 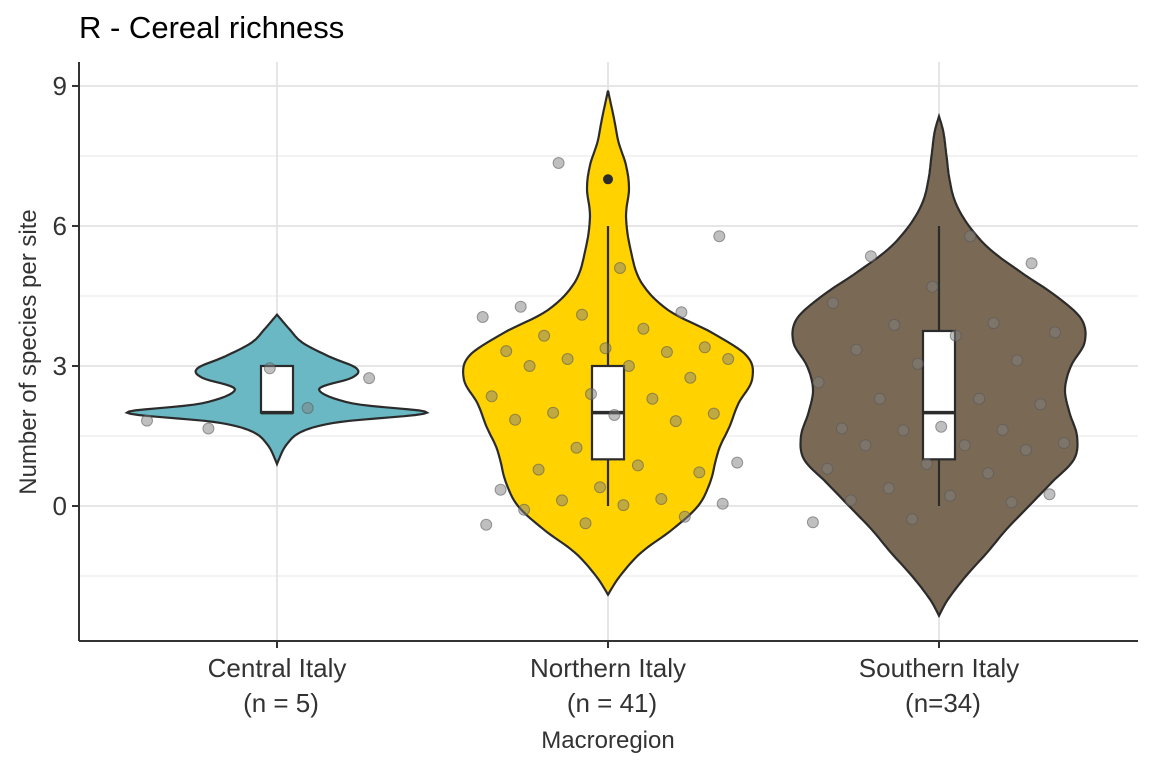 I want to click on y-axis-title: Number of species per site, so click(x=28, y=351).